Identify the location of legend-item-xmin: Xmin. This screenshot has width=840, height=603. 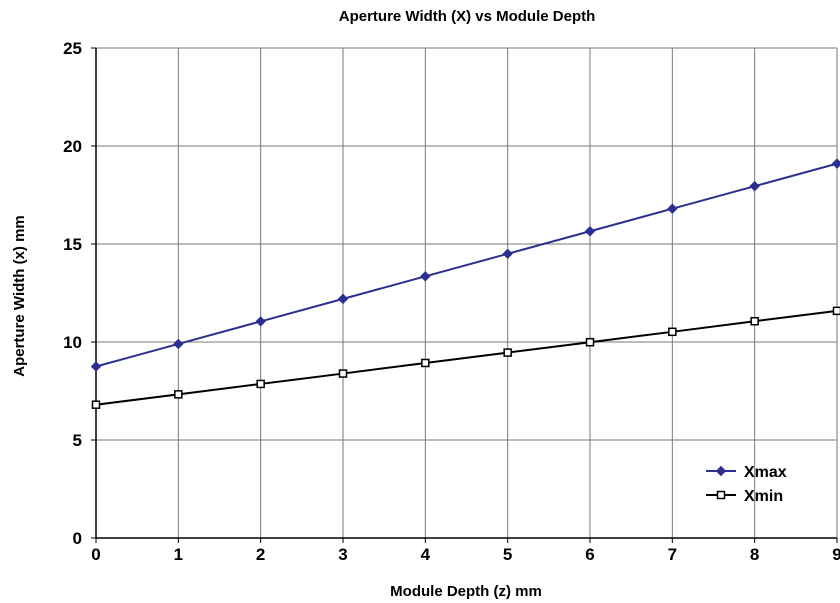
(744, 496).